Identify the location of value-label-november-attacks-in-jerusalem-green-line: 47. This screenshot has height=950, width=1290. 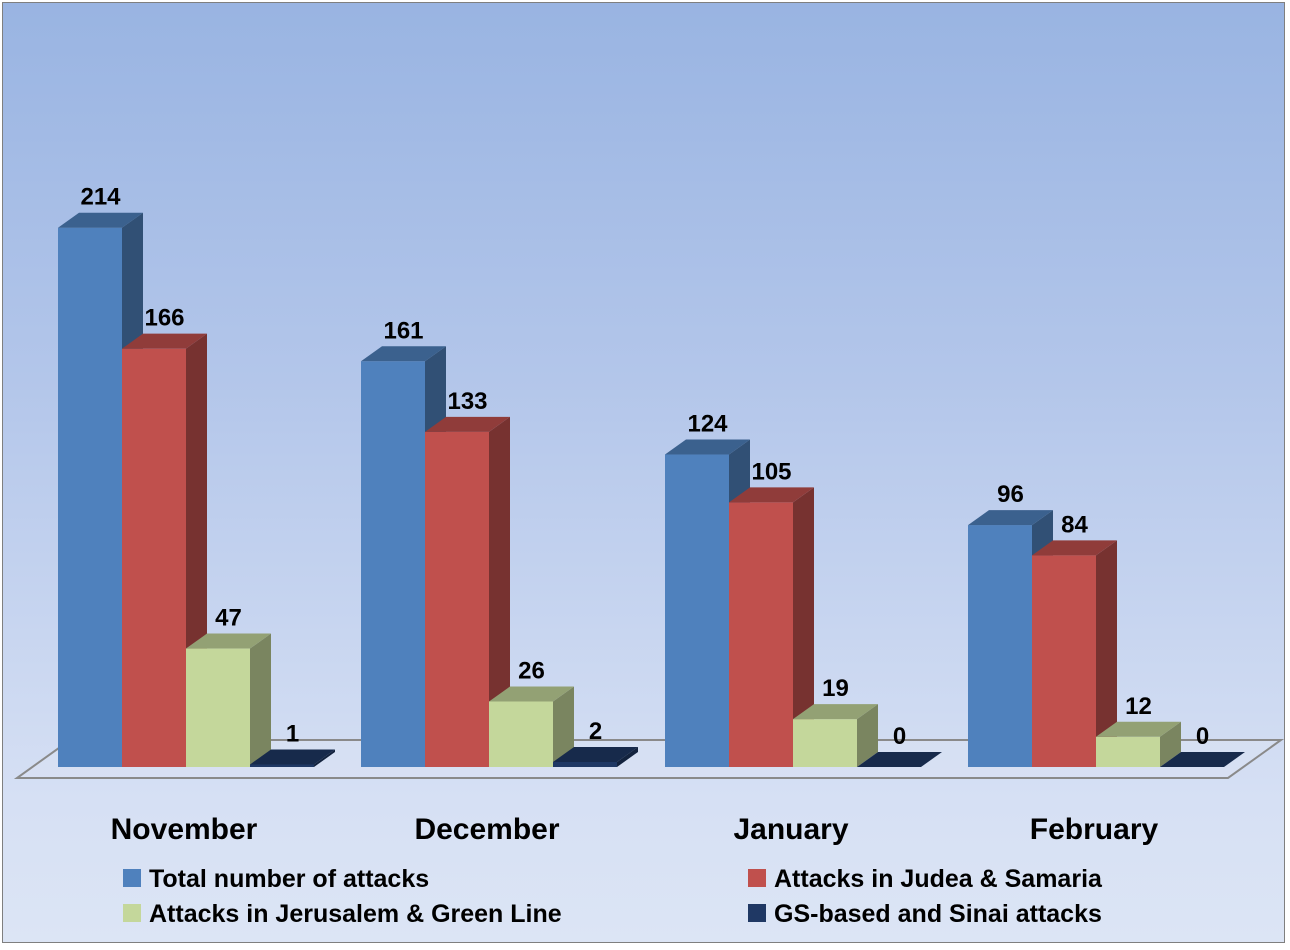
(228, 618).